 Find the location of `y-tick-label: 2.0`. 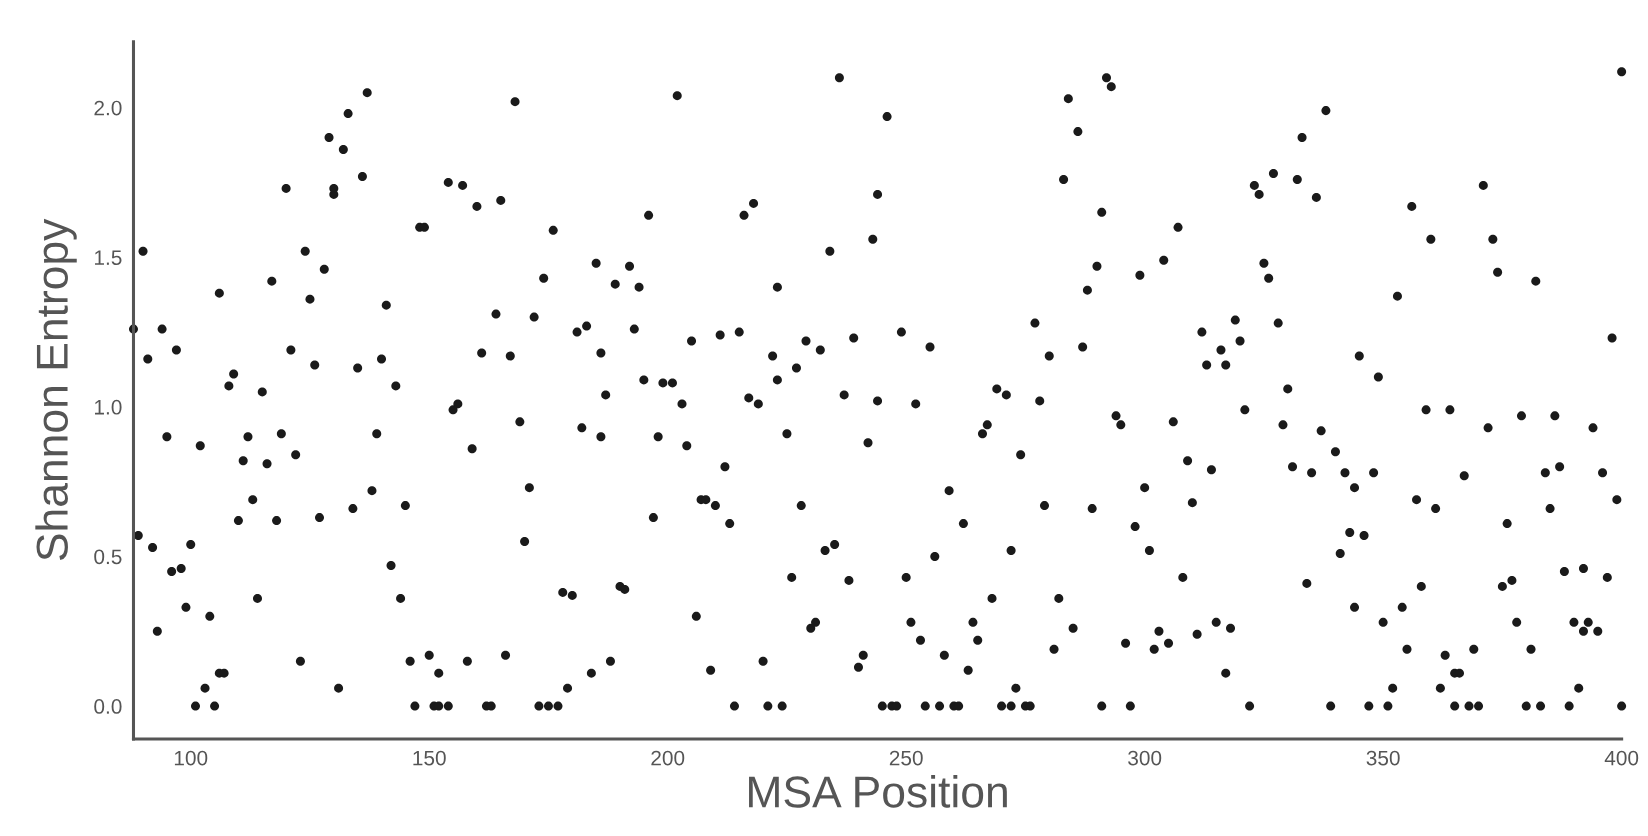

y-tick-label: 2.0 is located at coordinates (108, 108).